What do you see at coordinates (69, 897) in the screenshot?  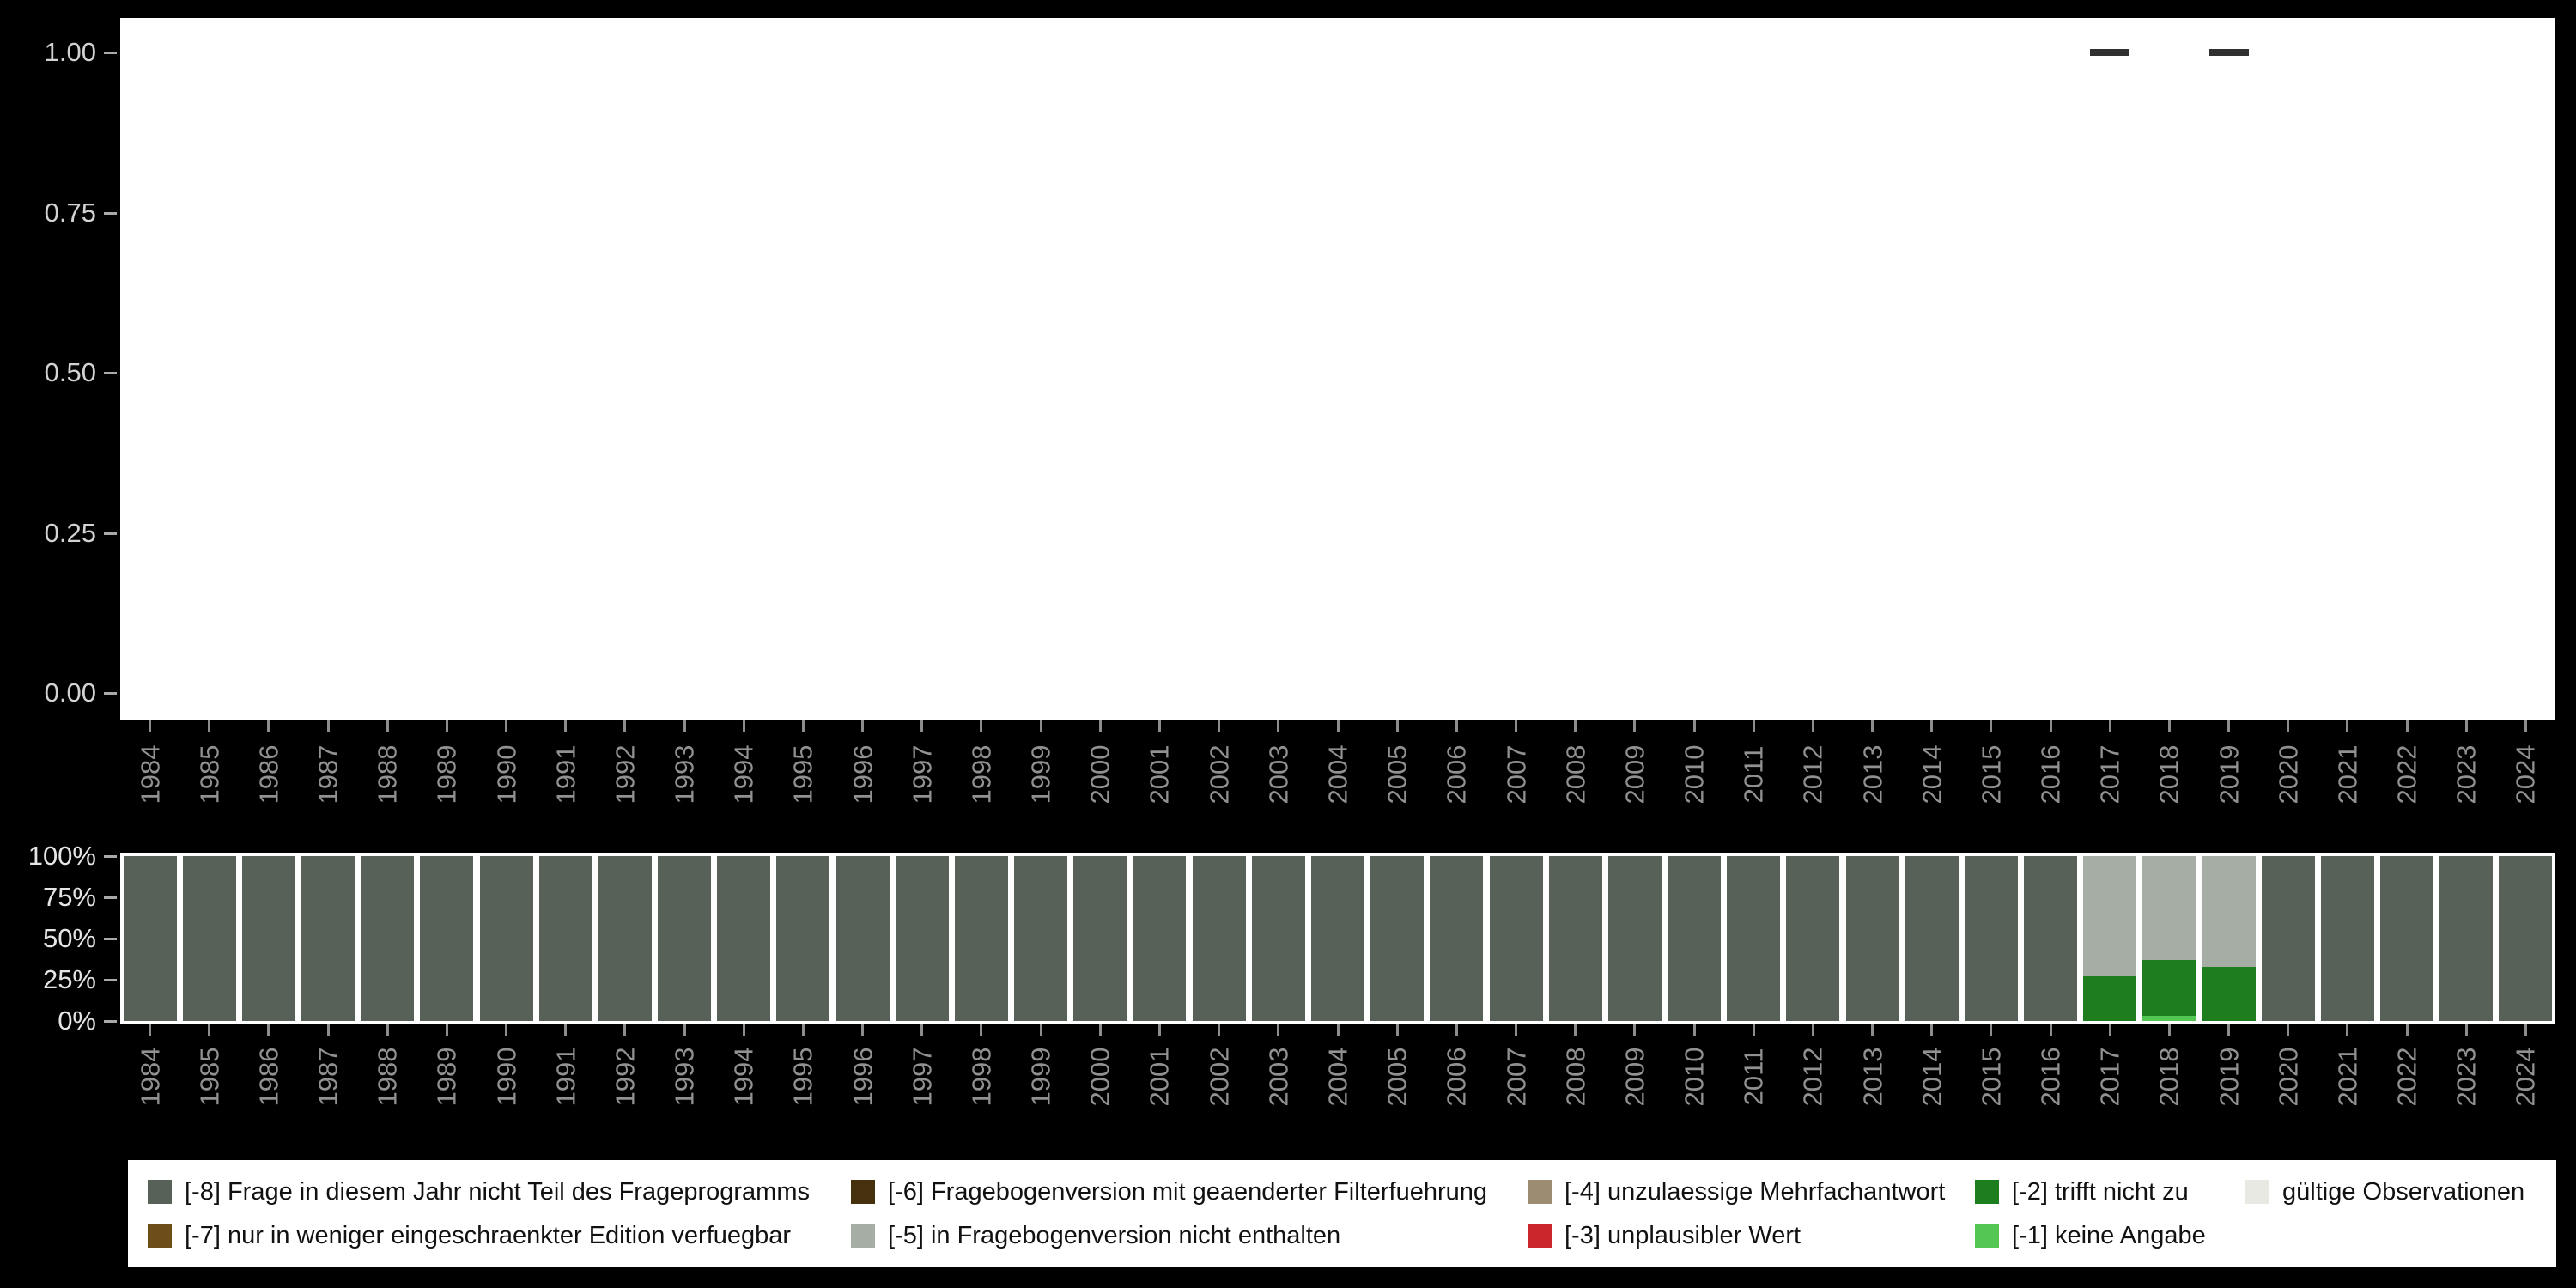 I see `bottom-y-tick-label: 75%` at bounding box center [69, 897].